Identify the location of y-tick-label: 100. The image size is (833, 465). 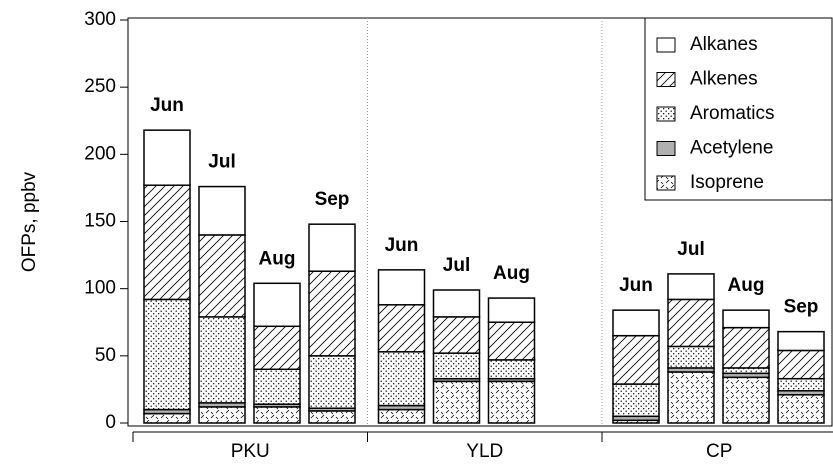
(100, 288).